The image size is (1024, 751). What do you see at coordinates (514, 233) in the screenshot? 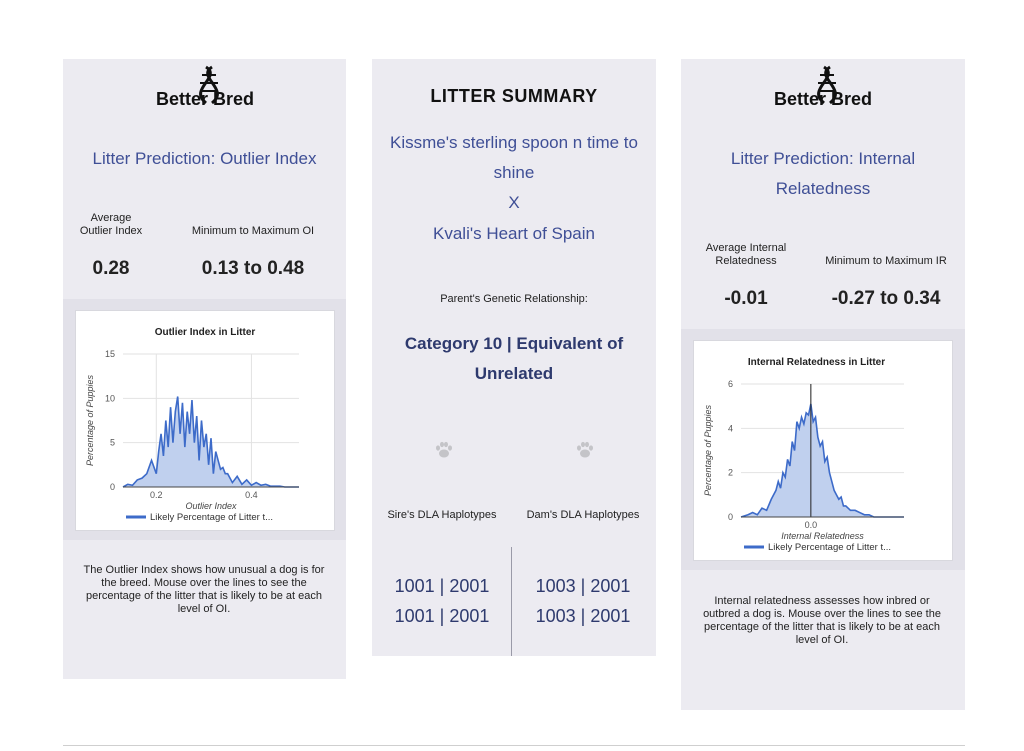
I see `dam-name: Kvali's Heart of Spain` at bounding box center [514, 233].